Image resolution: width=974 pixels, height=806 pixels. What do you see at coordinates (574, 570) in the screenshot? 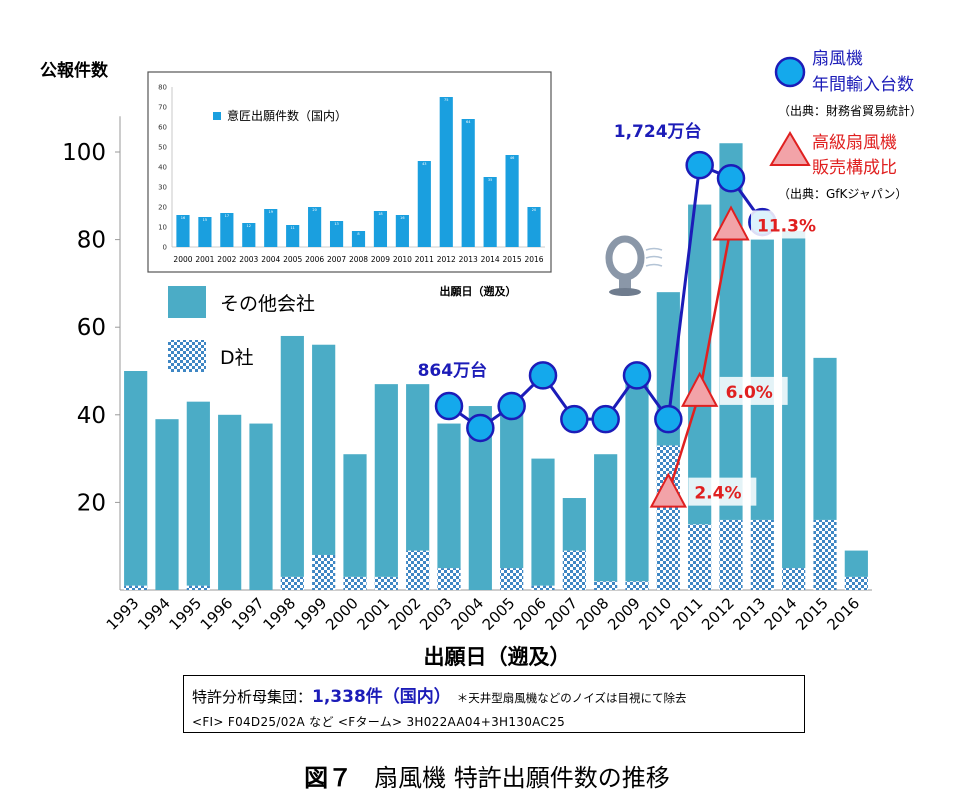
I see `bar-d-2007` at bounding box center [574, 570].